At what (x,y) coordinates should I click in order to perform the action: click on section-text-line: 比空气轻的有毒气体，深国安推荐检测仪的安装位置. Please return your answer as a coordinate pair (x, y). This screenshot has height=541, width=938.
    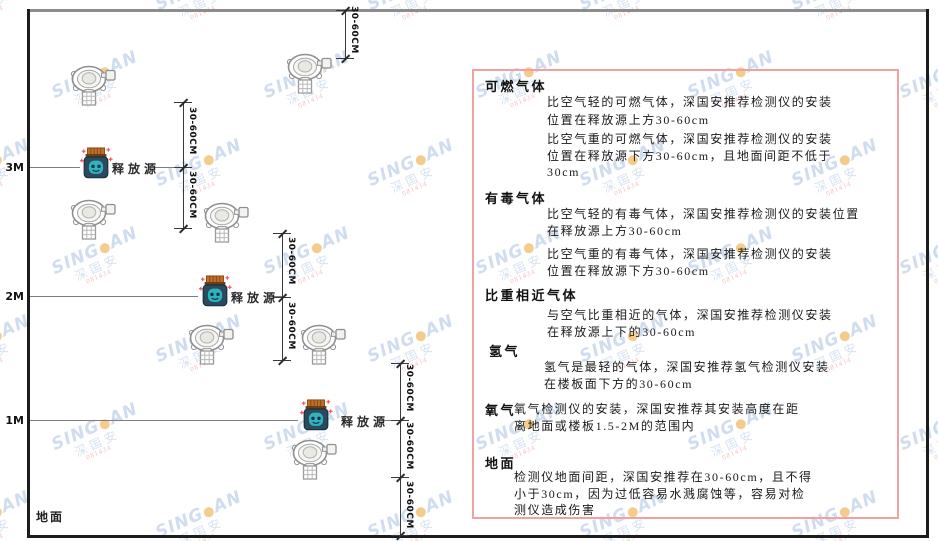
    Looking at the image, I should click on (703, 214).